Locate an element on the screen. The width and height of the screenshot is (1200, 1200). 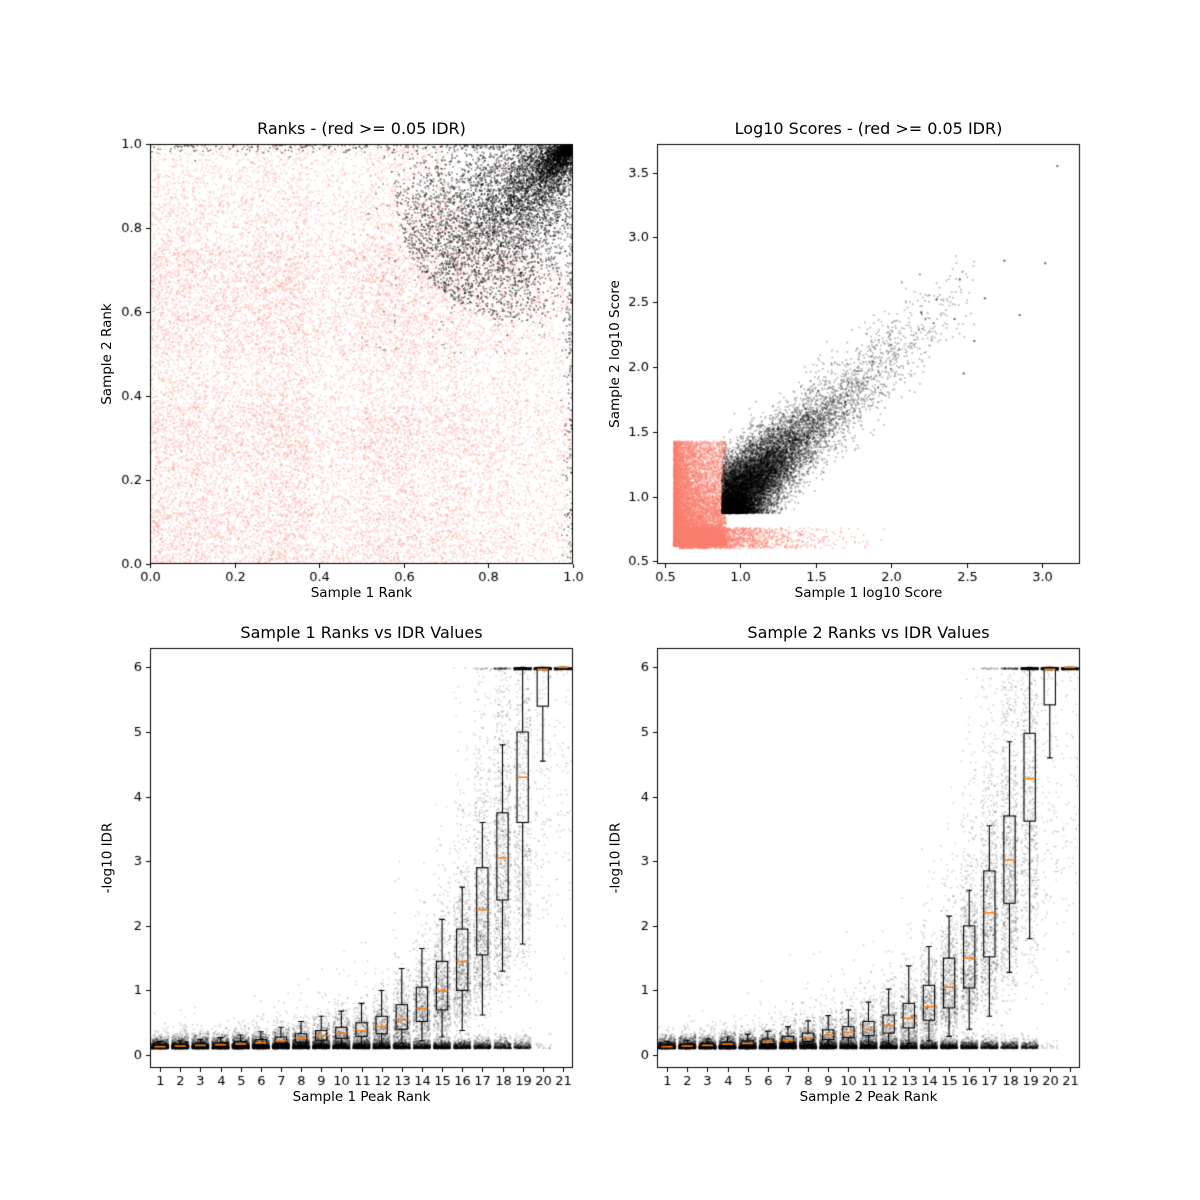
idr1-xaxis-label: Sample 1 Peak Rank is located at coordinates (361, 1097).